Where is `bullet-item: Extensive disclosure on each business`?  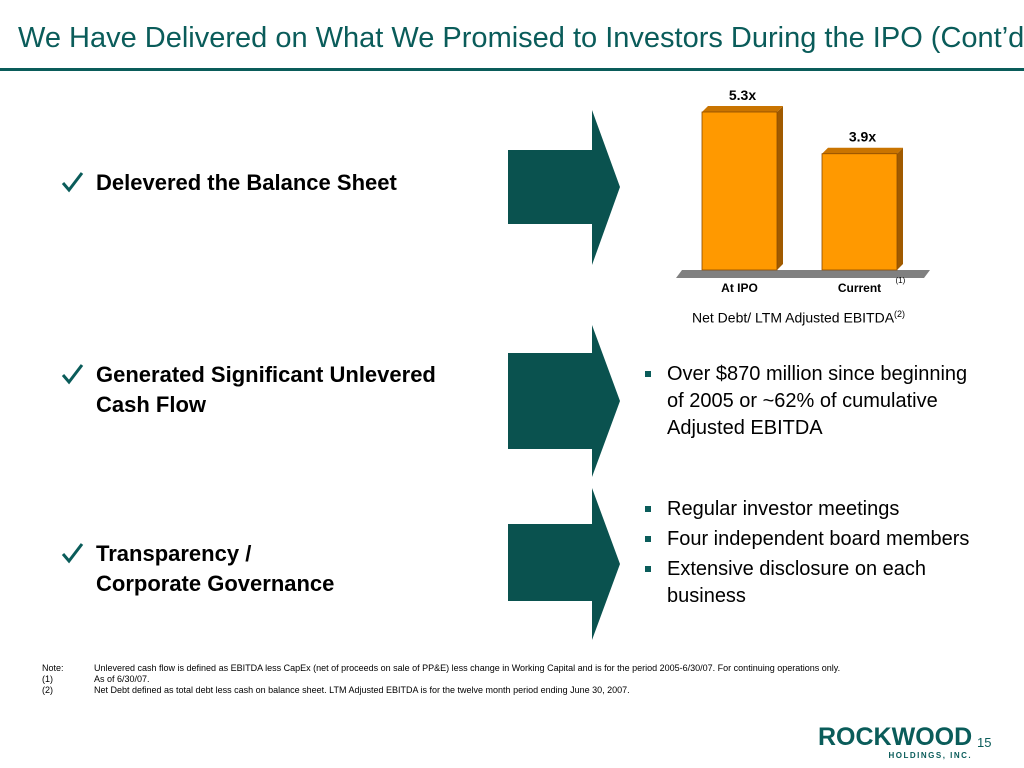 bullet-item: Extensive disclosure on each business is located at coordinates (808, 583).